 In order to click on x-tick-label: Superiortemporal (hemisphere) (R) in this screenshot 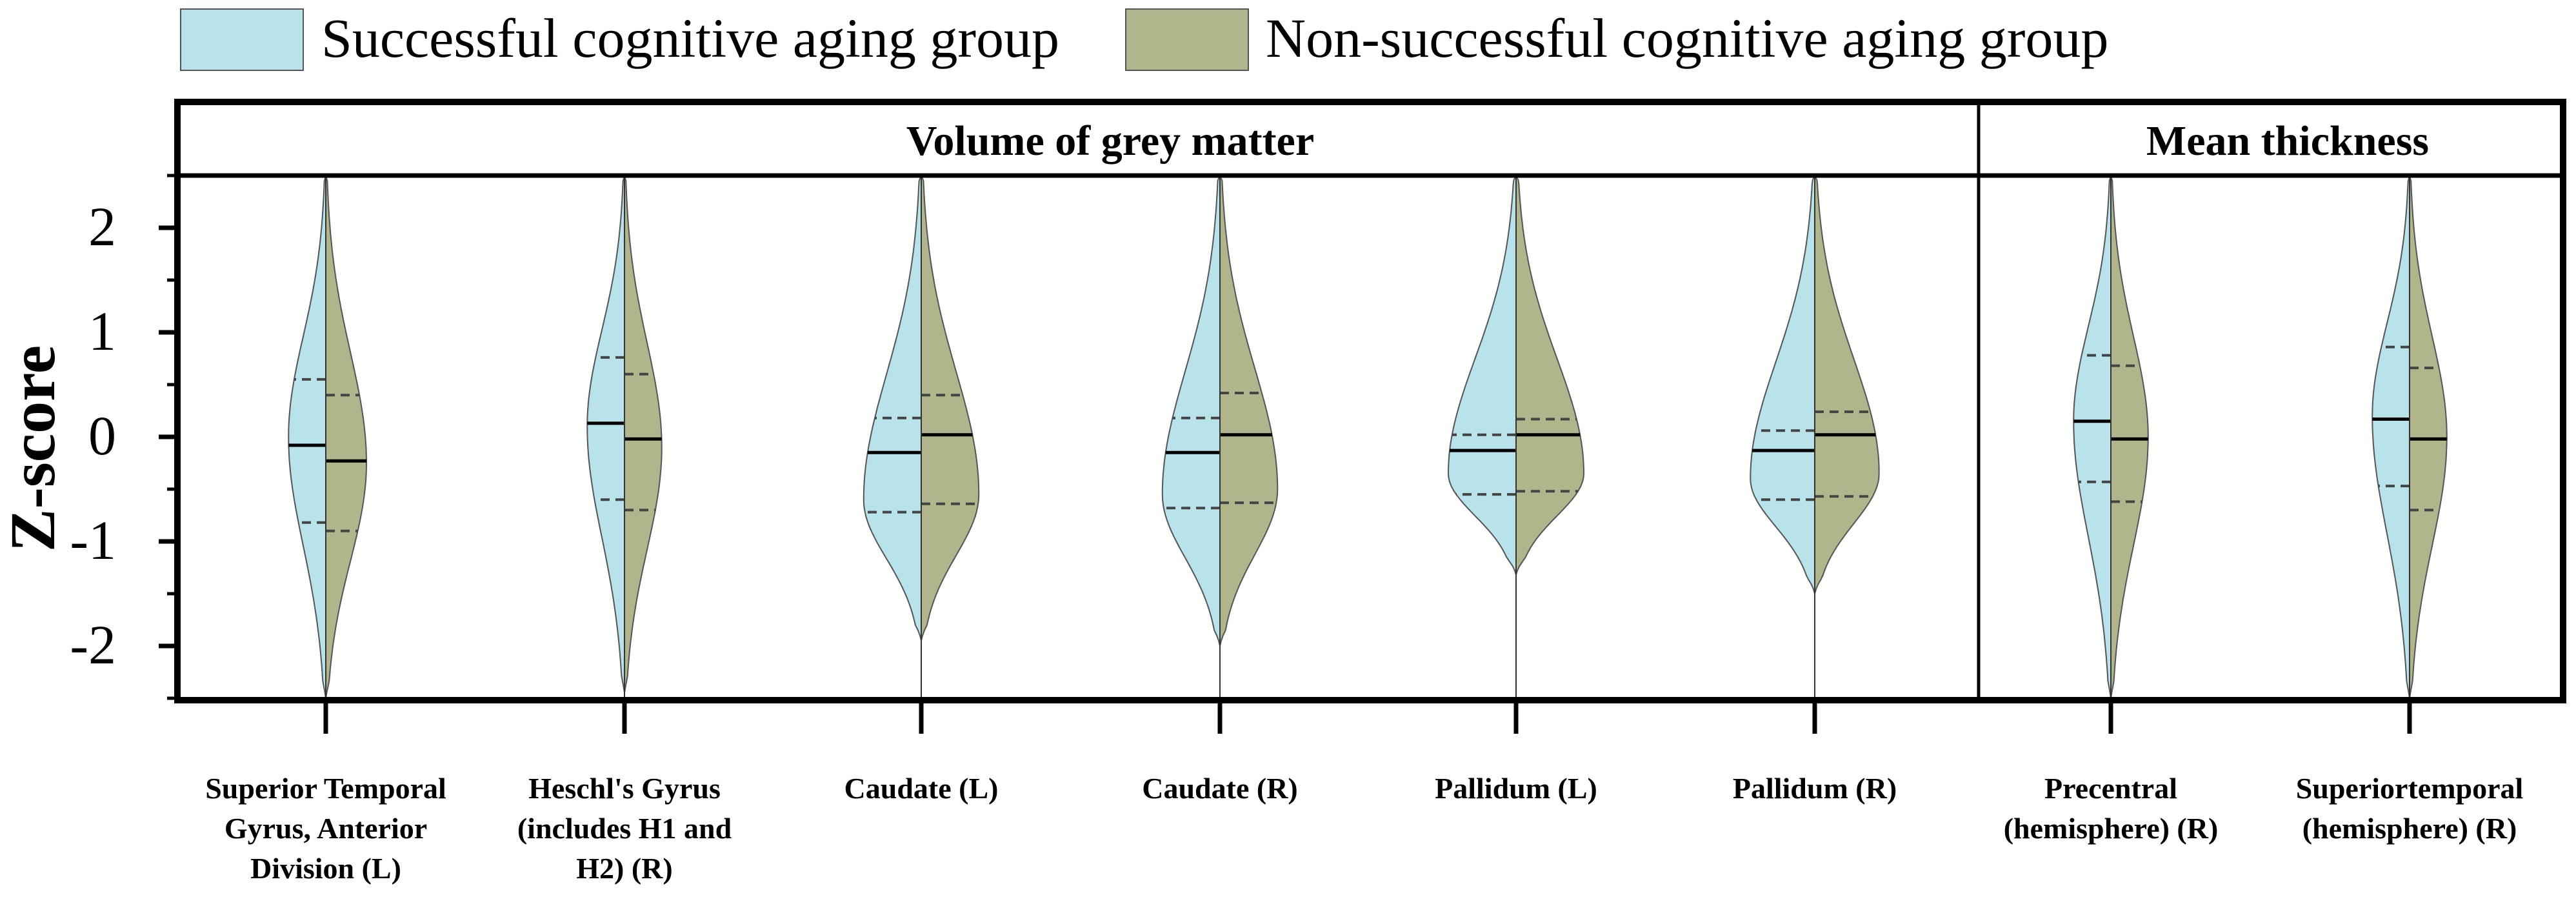, I will do `click(2410, 808)`.